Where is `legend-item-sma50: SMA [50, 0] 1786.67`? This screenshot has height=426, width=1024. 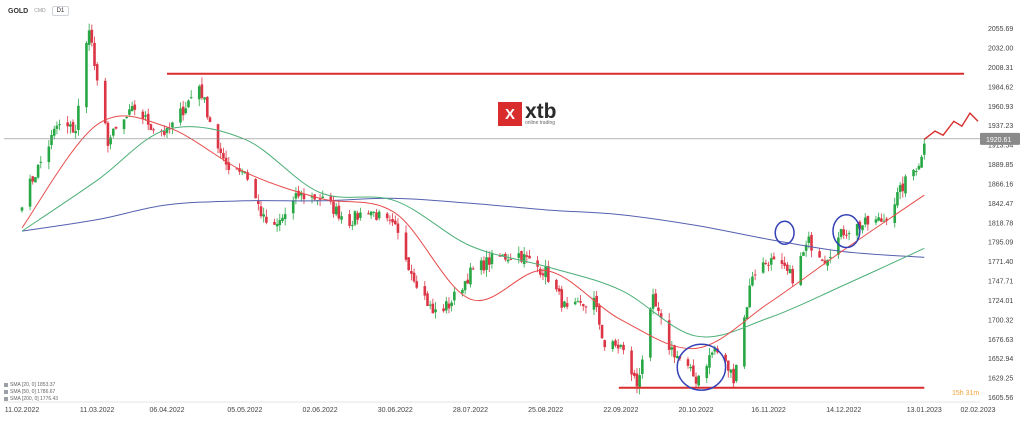
legend-item-sma50: SMA [50, 0] 1786.67 is located at coordinates (31, 392).